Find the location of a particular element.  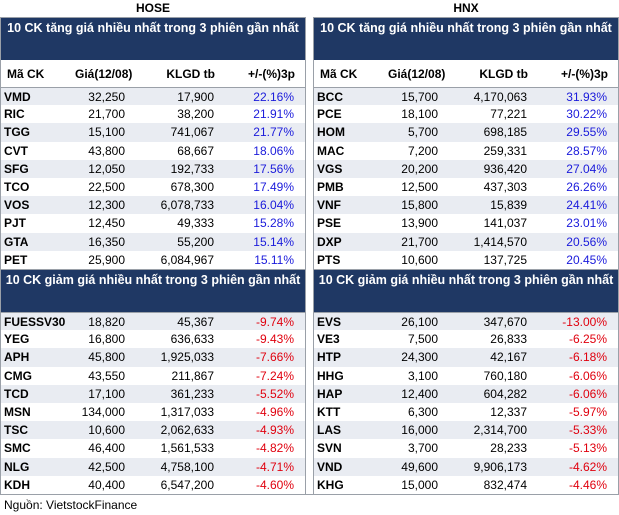

change-cell: -4.82% is located at coordinates (274, 448).